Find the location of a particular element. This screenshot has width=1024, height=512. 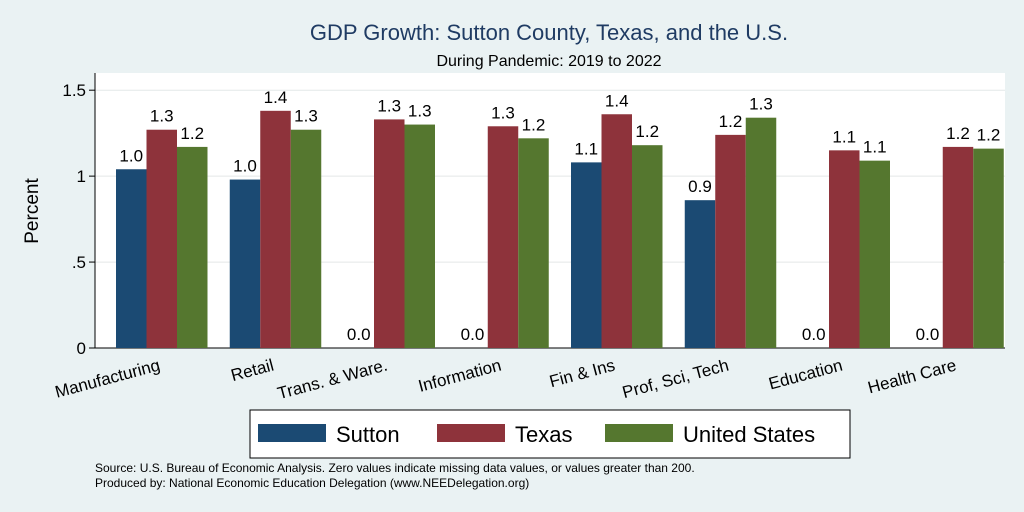

legend-label: Texas is located at coordinates (543, 434).